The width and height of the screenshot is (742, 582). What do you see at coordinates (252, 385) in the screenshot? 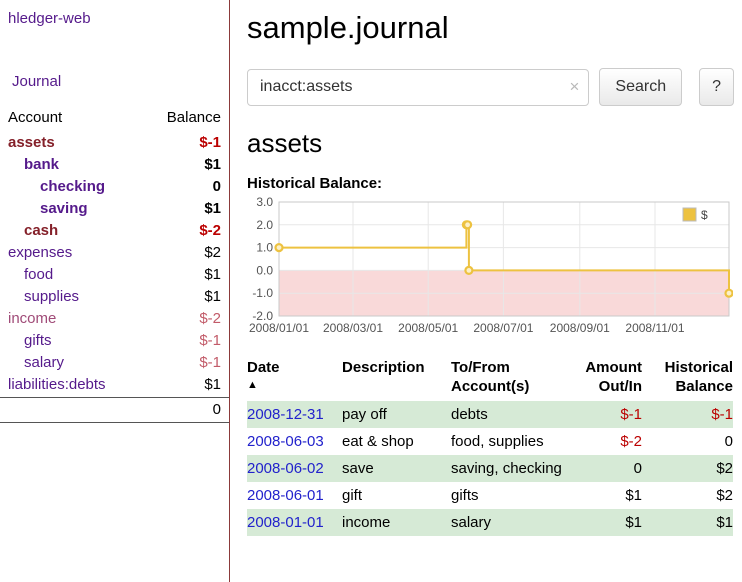
I see `sort-asc-icon: ▲` at bounding box center [252, 385].